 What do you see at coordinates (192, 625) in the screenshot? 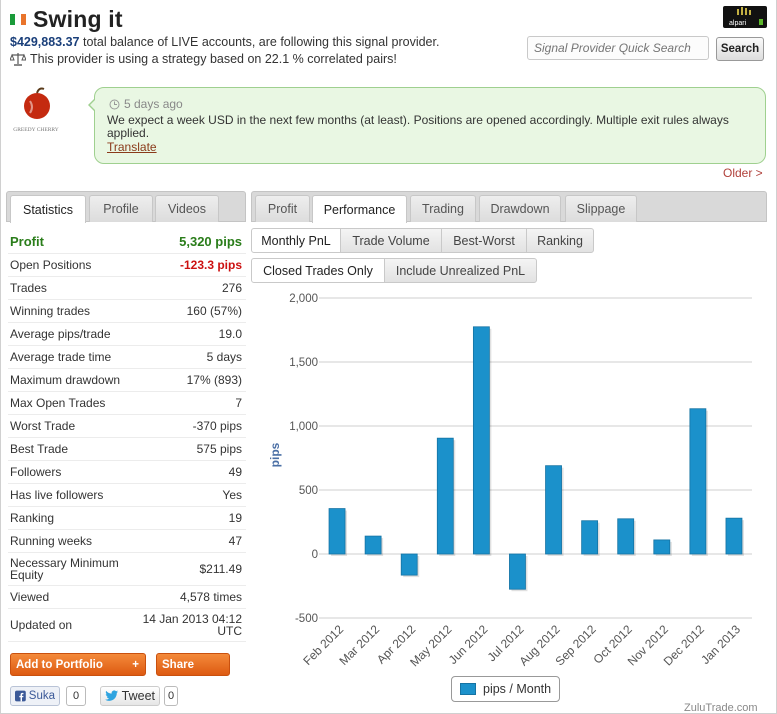
I see `stat-value: 14 Jan 2013 04:12 UTC` at bounding box center [192, 625].